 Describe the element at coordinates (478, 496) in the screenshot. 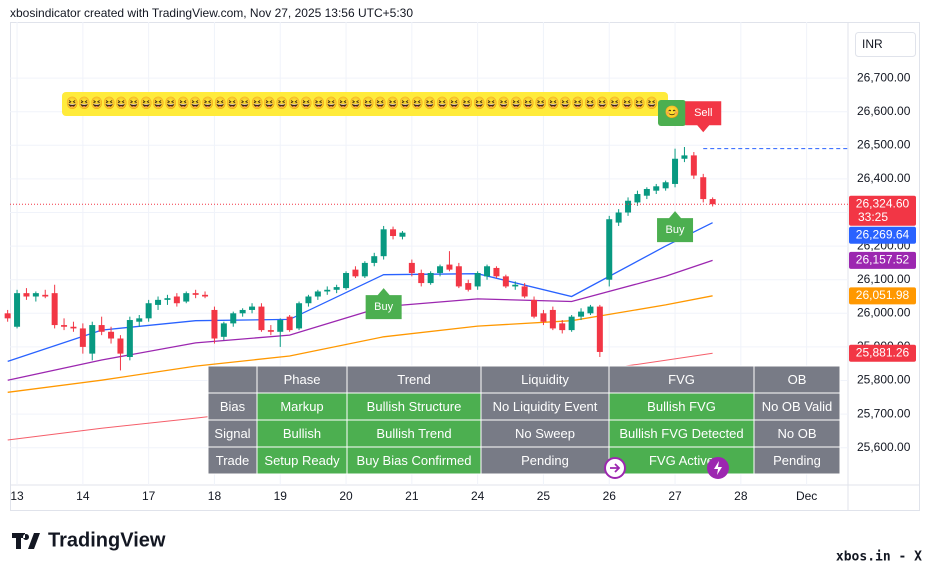

I see `x-tick-label: 24` at that location.